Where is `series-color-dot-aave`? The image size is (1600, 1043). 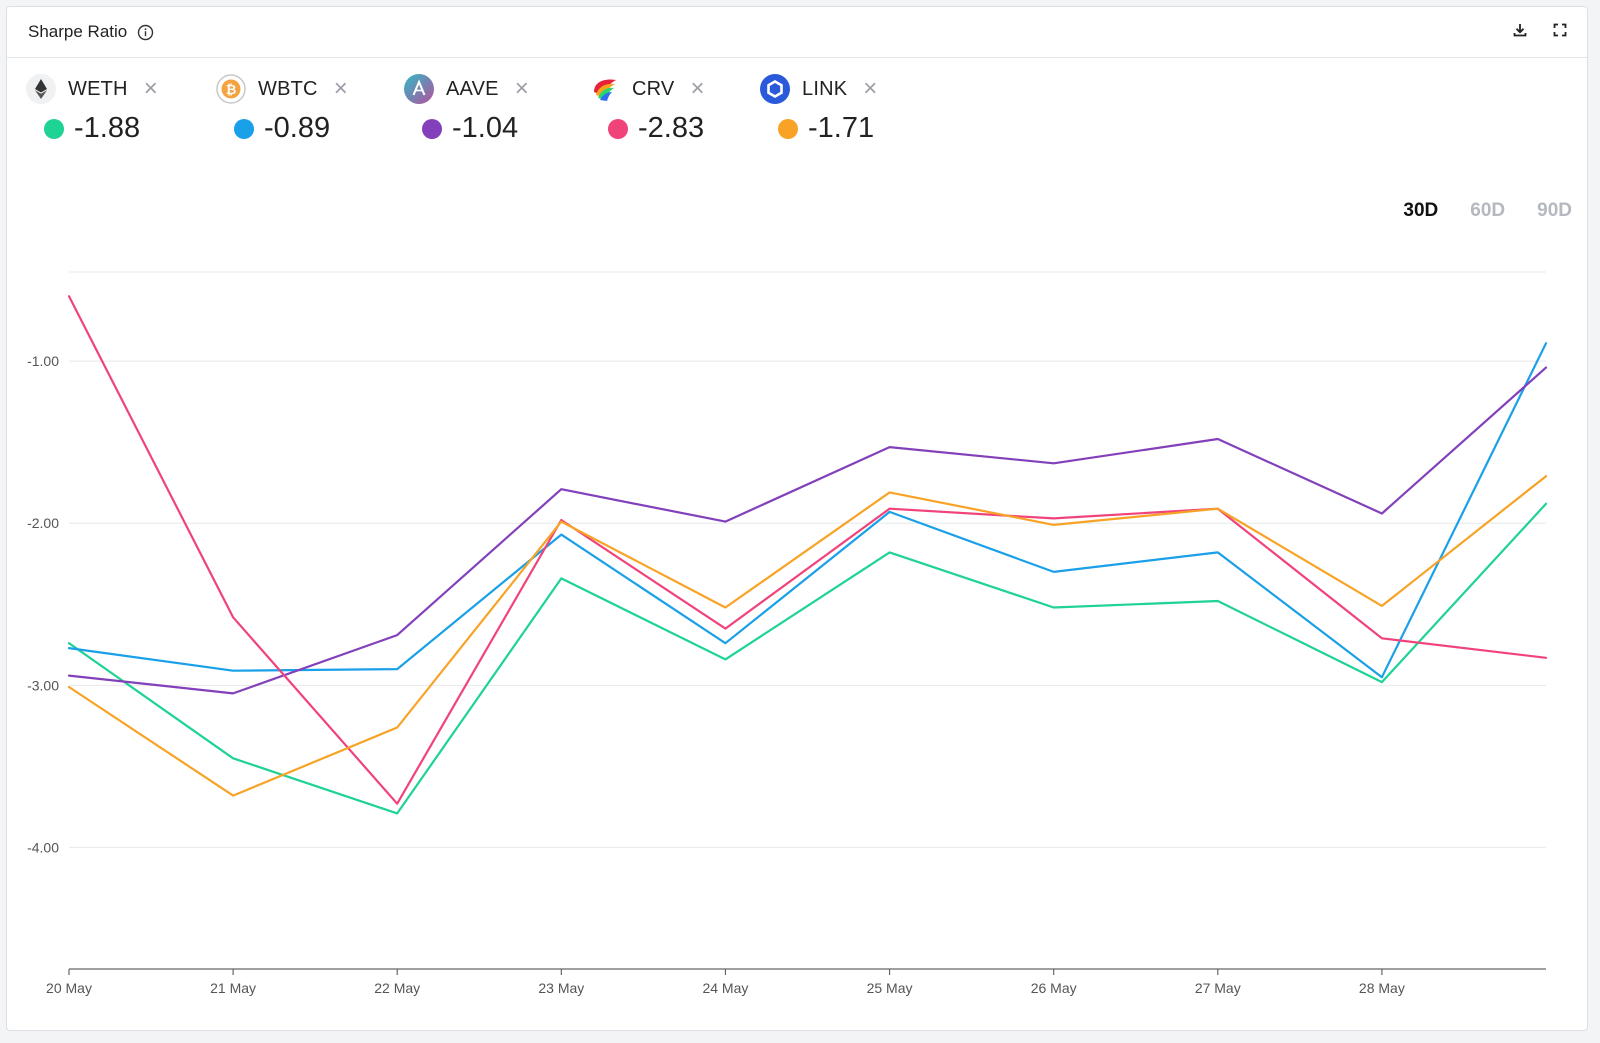 series-color-dot-aave is located at coordinates (432, 128).